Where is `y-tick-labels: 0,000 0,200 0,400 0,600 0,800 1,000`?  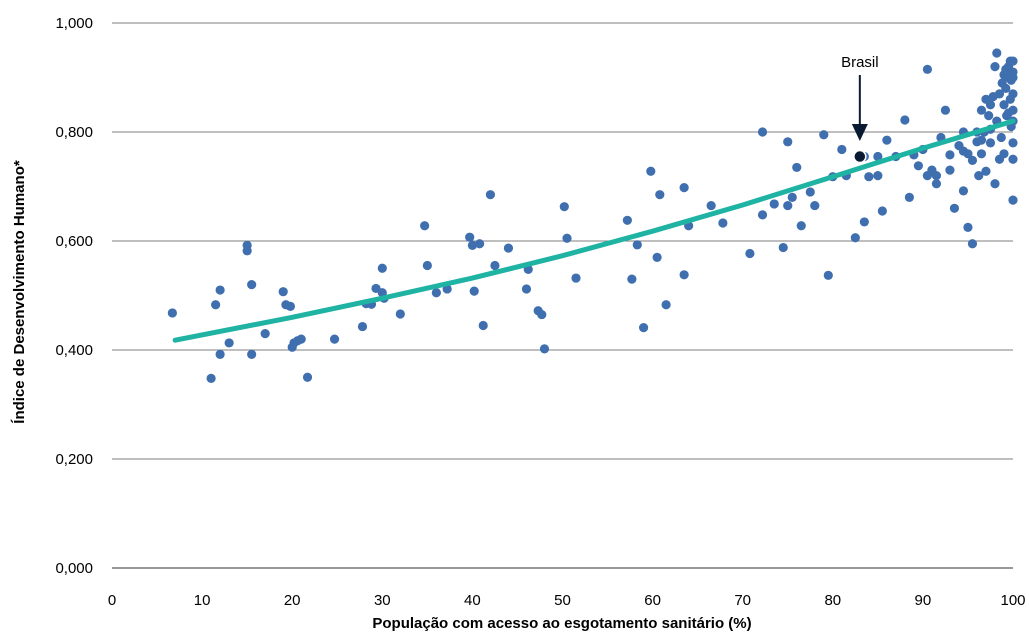
y-tick-labels: 0,000 0,200 0,400 0,600 0,800 1,000 is located at coordinates (74, 296).